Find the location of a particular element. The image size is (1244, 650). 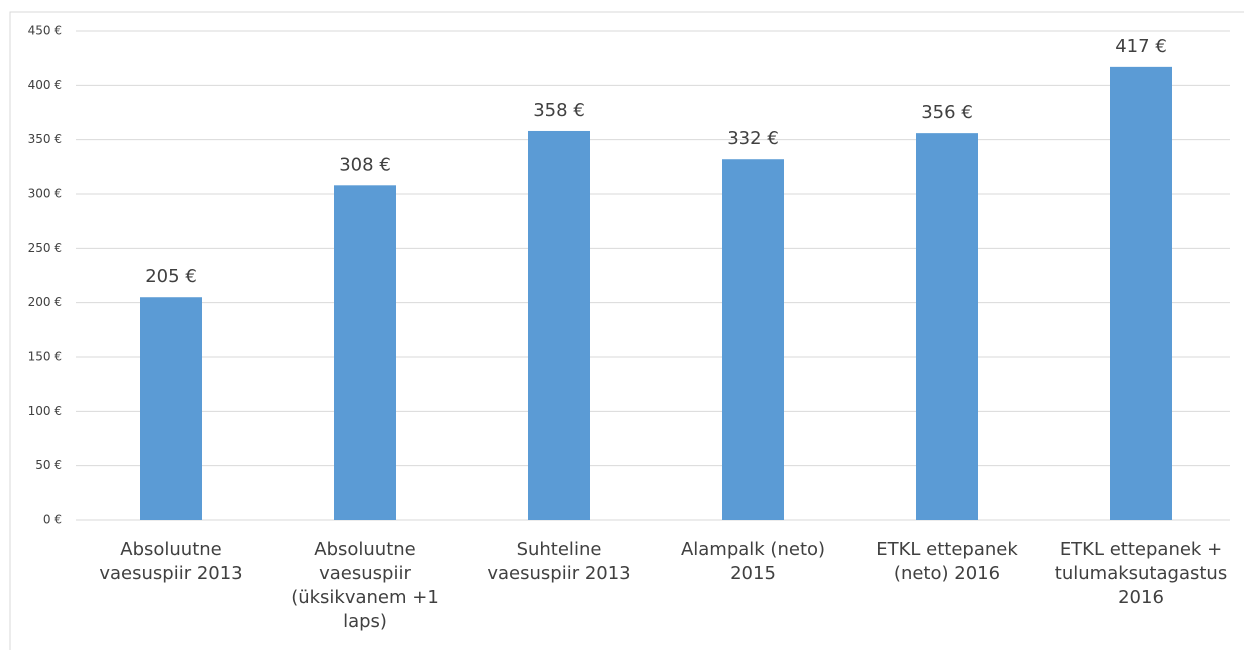

x-tick-label: ETKL ettepanek + tulumaksutagastus 2016 is located at coordinates (1141, 573).